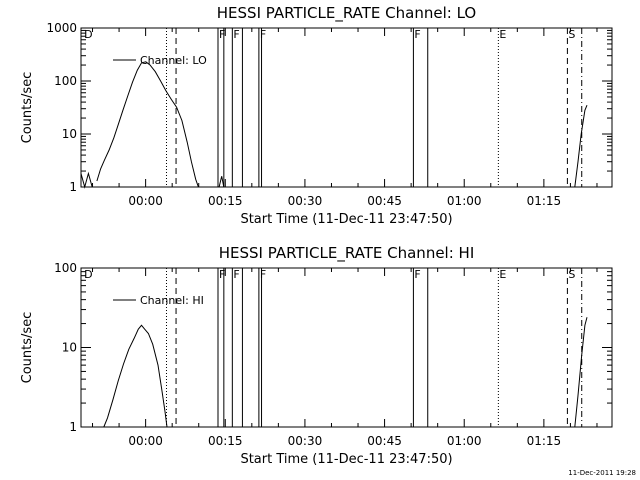  What do you see at coordinates (172, 300) in the screenshot?
I see `legend-entry: Channel: HI` at bounding box center [172, 300].